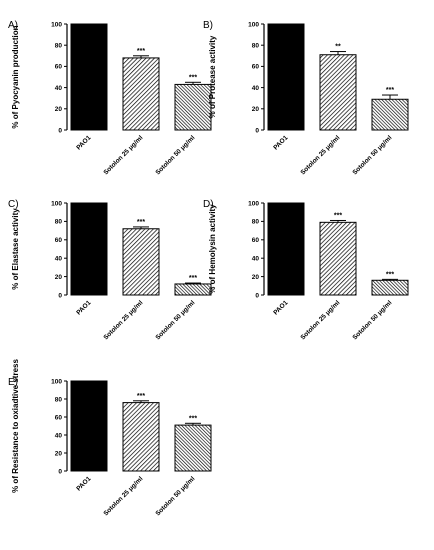  Describe the element at coordinates (13, 382) in the screenshot. I see `panel-letter: E)` at that location.